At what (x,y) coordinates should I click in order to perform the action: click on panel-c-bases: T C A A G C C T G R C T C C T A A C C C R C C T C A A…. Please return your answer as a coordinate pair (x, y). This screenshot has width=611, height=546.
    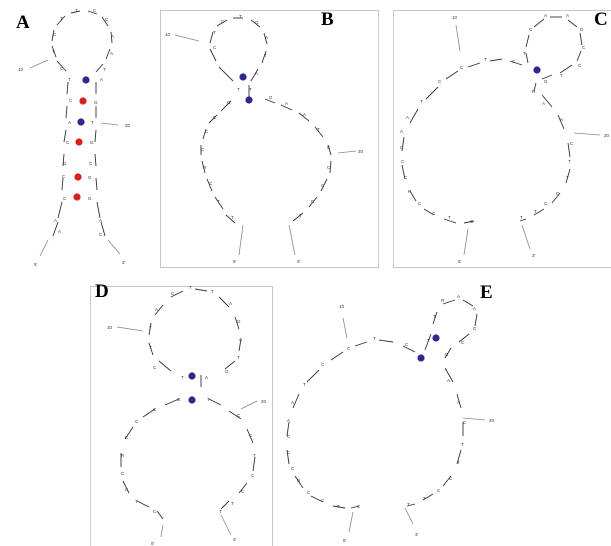
    Looking at the image, I should click on (493, 118).